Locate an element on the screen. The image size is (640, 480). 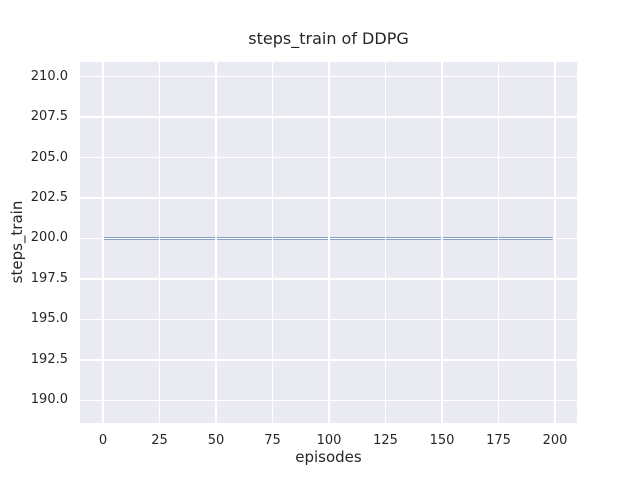
x-axis-label: episodes is located at coordinates (328, 457).